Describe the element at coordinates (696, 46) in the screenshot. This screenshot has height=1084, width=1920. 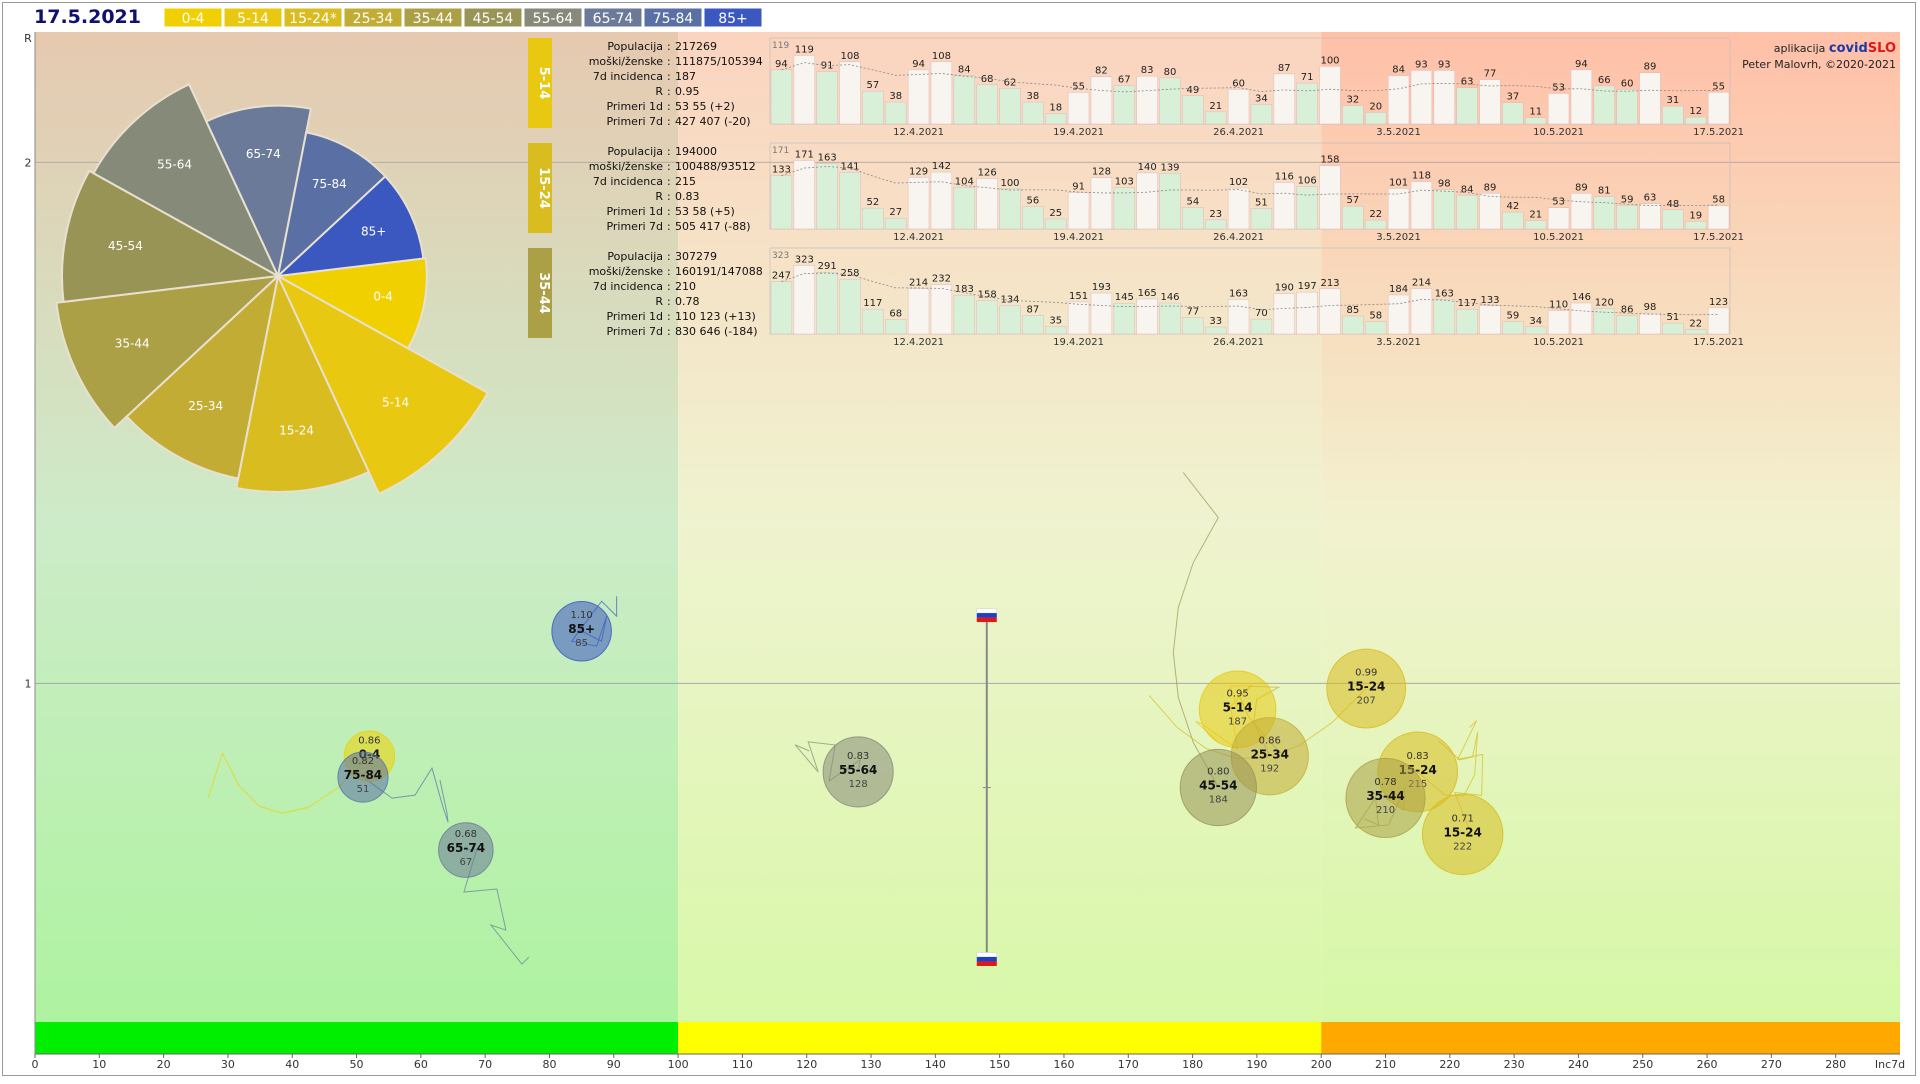
I see `info-value-populacija: 217269` at that location.